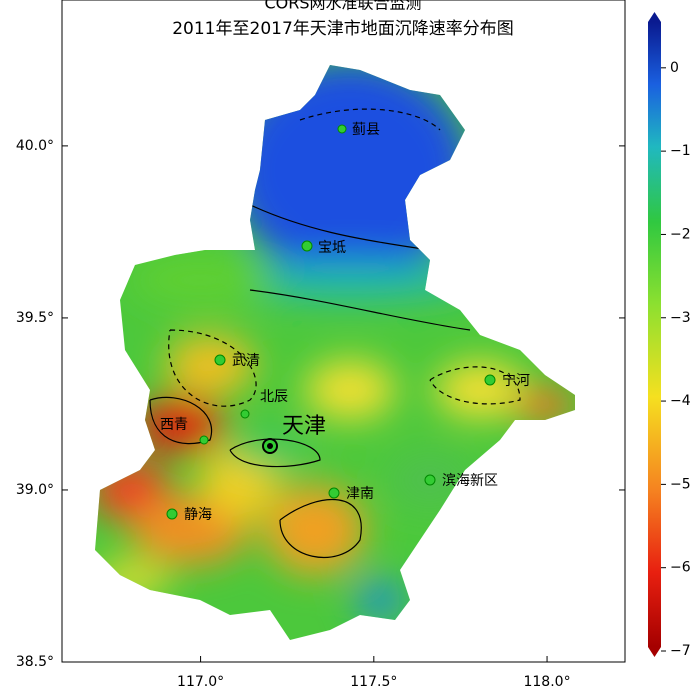 This screenshot has width=696, height=696. Describe the element at coordinates (200, 682) in the screenshot. I see `x-tick-label: 117.0°` at that location.